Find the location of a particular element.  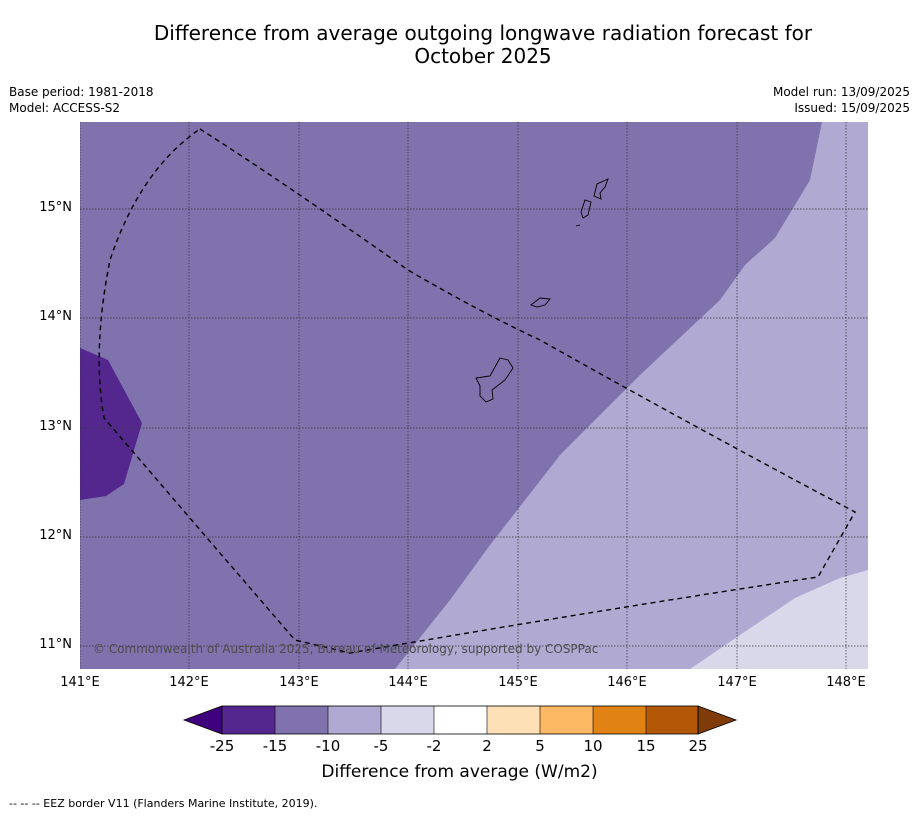

base-period: Base period: 1981-2018 is located at coordinates (81, 92).